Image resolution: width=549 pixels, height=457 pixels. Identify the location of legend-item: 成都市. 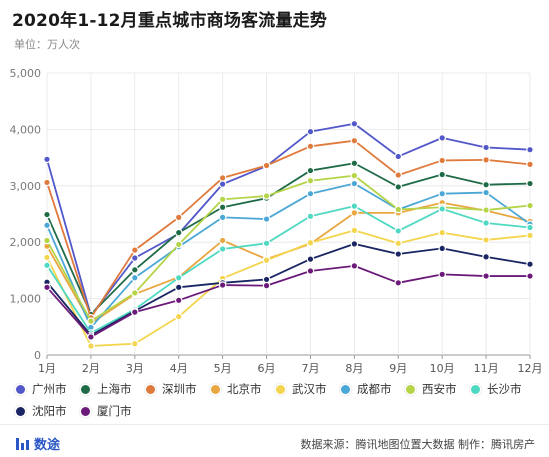
(373, 389).